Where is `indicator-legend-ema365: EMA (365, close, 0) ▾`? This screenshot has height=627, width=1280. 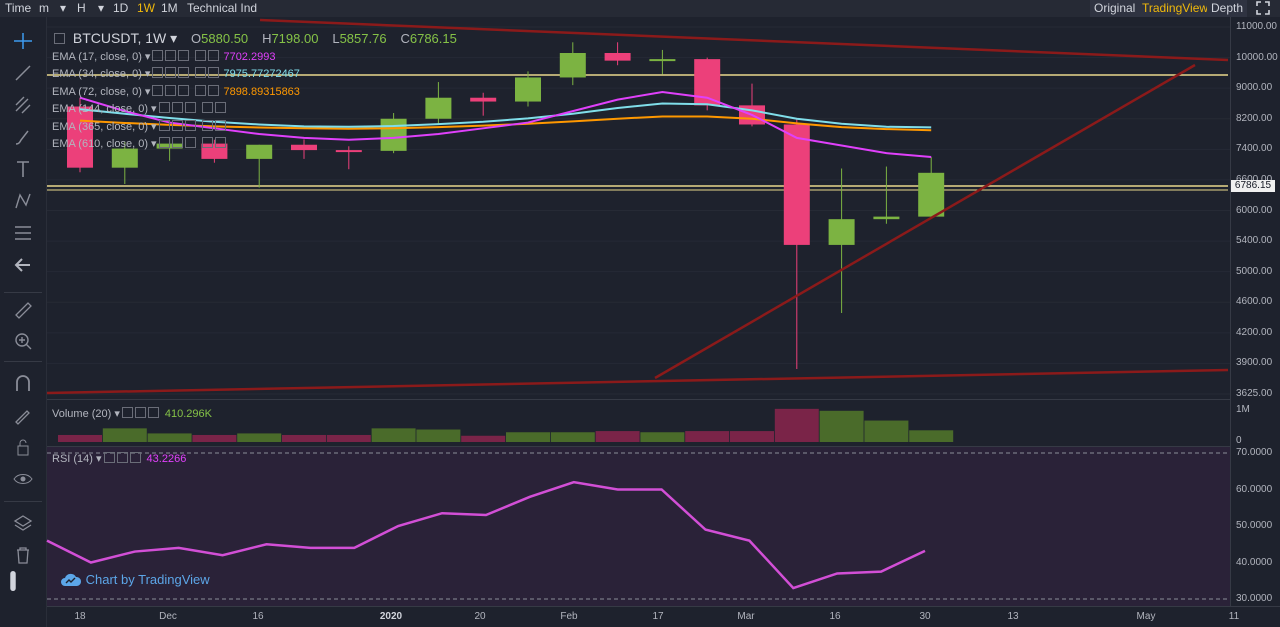 indicator-legend-ema365: EMA (365, close, 0) ▾ is located at coordinates (139, 126).